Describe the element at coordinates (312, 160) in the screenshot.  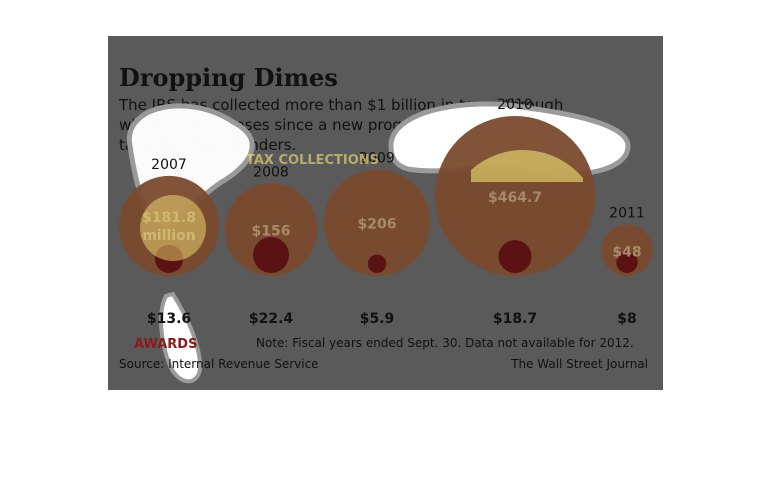
I see `legend-collections: TAX COLLECTIONS` at that location.